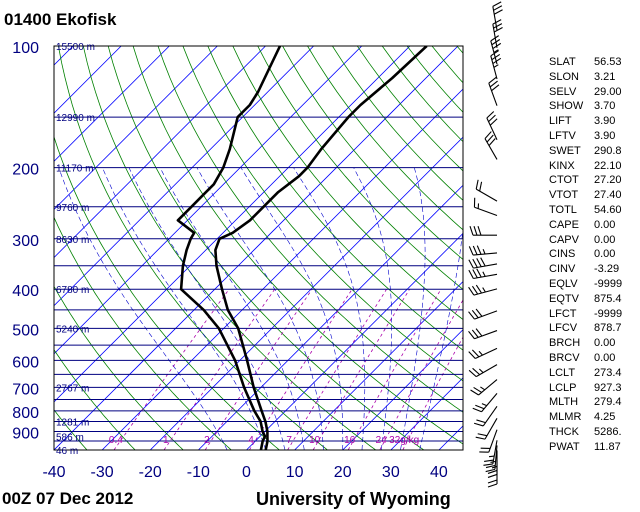 The width and height of the screenshot is (640, 512). Describe the element at coordinates (25, 434) in the screenshot. I see `pressure-tick-label: 900` at that location.